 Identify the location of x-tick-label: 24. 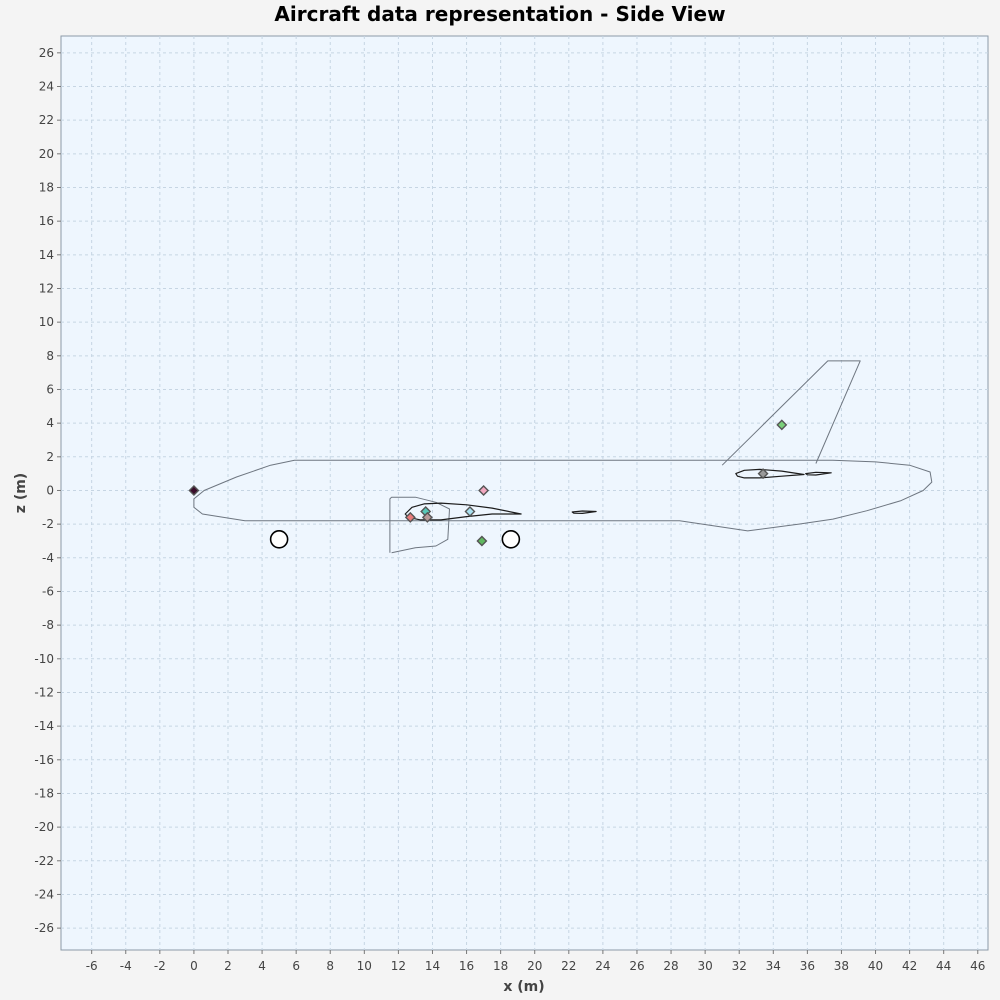
(602, 966).